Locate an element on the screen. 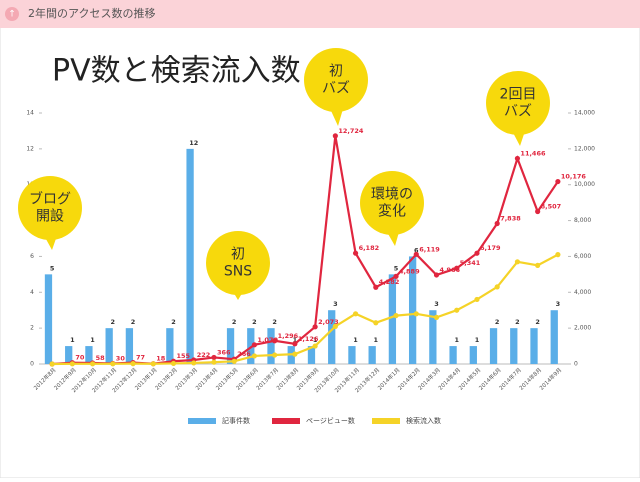  y2-tick-label: 10,000 is located at coordinates (584, 184).